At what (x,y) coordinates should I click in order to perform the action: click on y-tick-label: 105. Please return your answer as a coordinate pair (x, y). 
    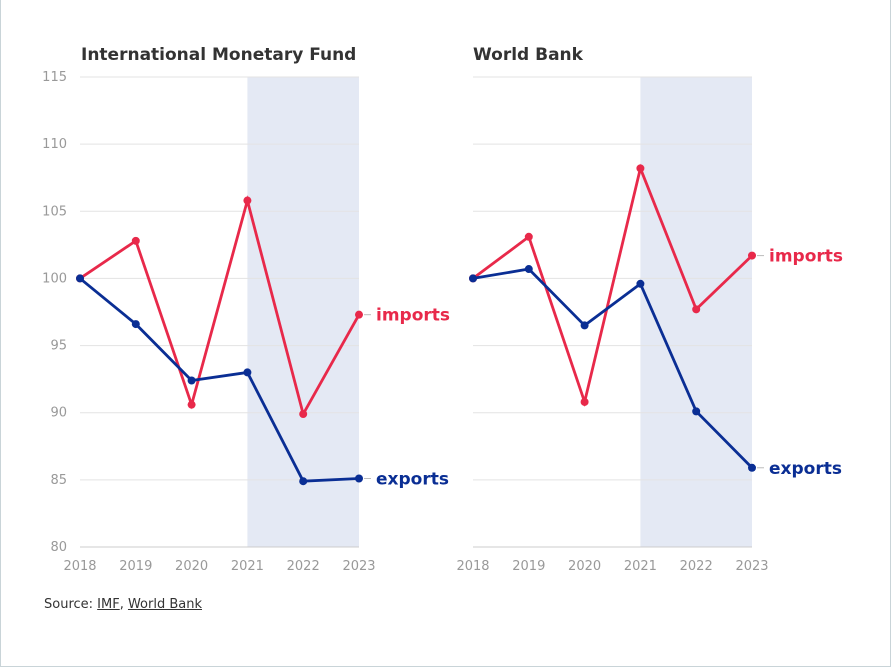
    Looking at the image, I should click on (54, 211).